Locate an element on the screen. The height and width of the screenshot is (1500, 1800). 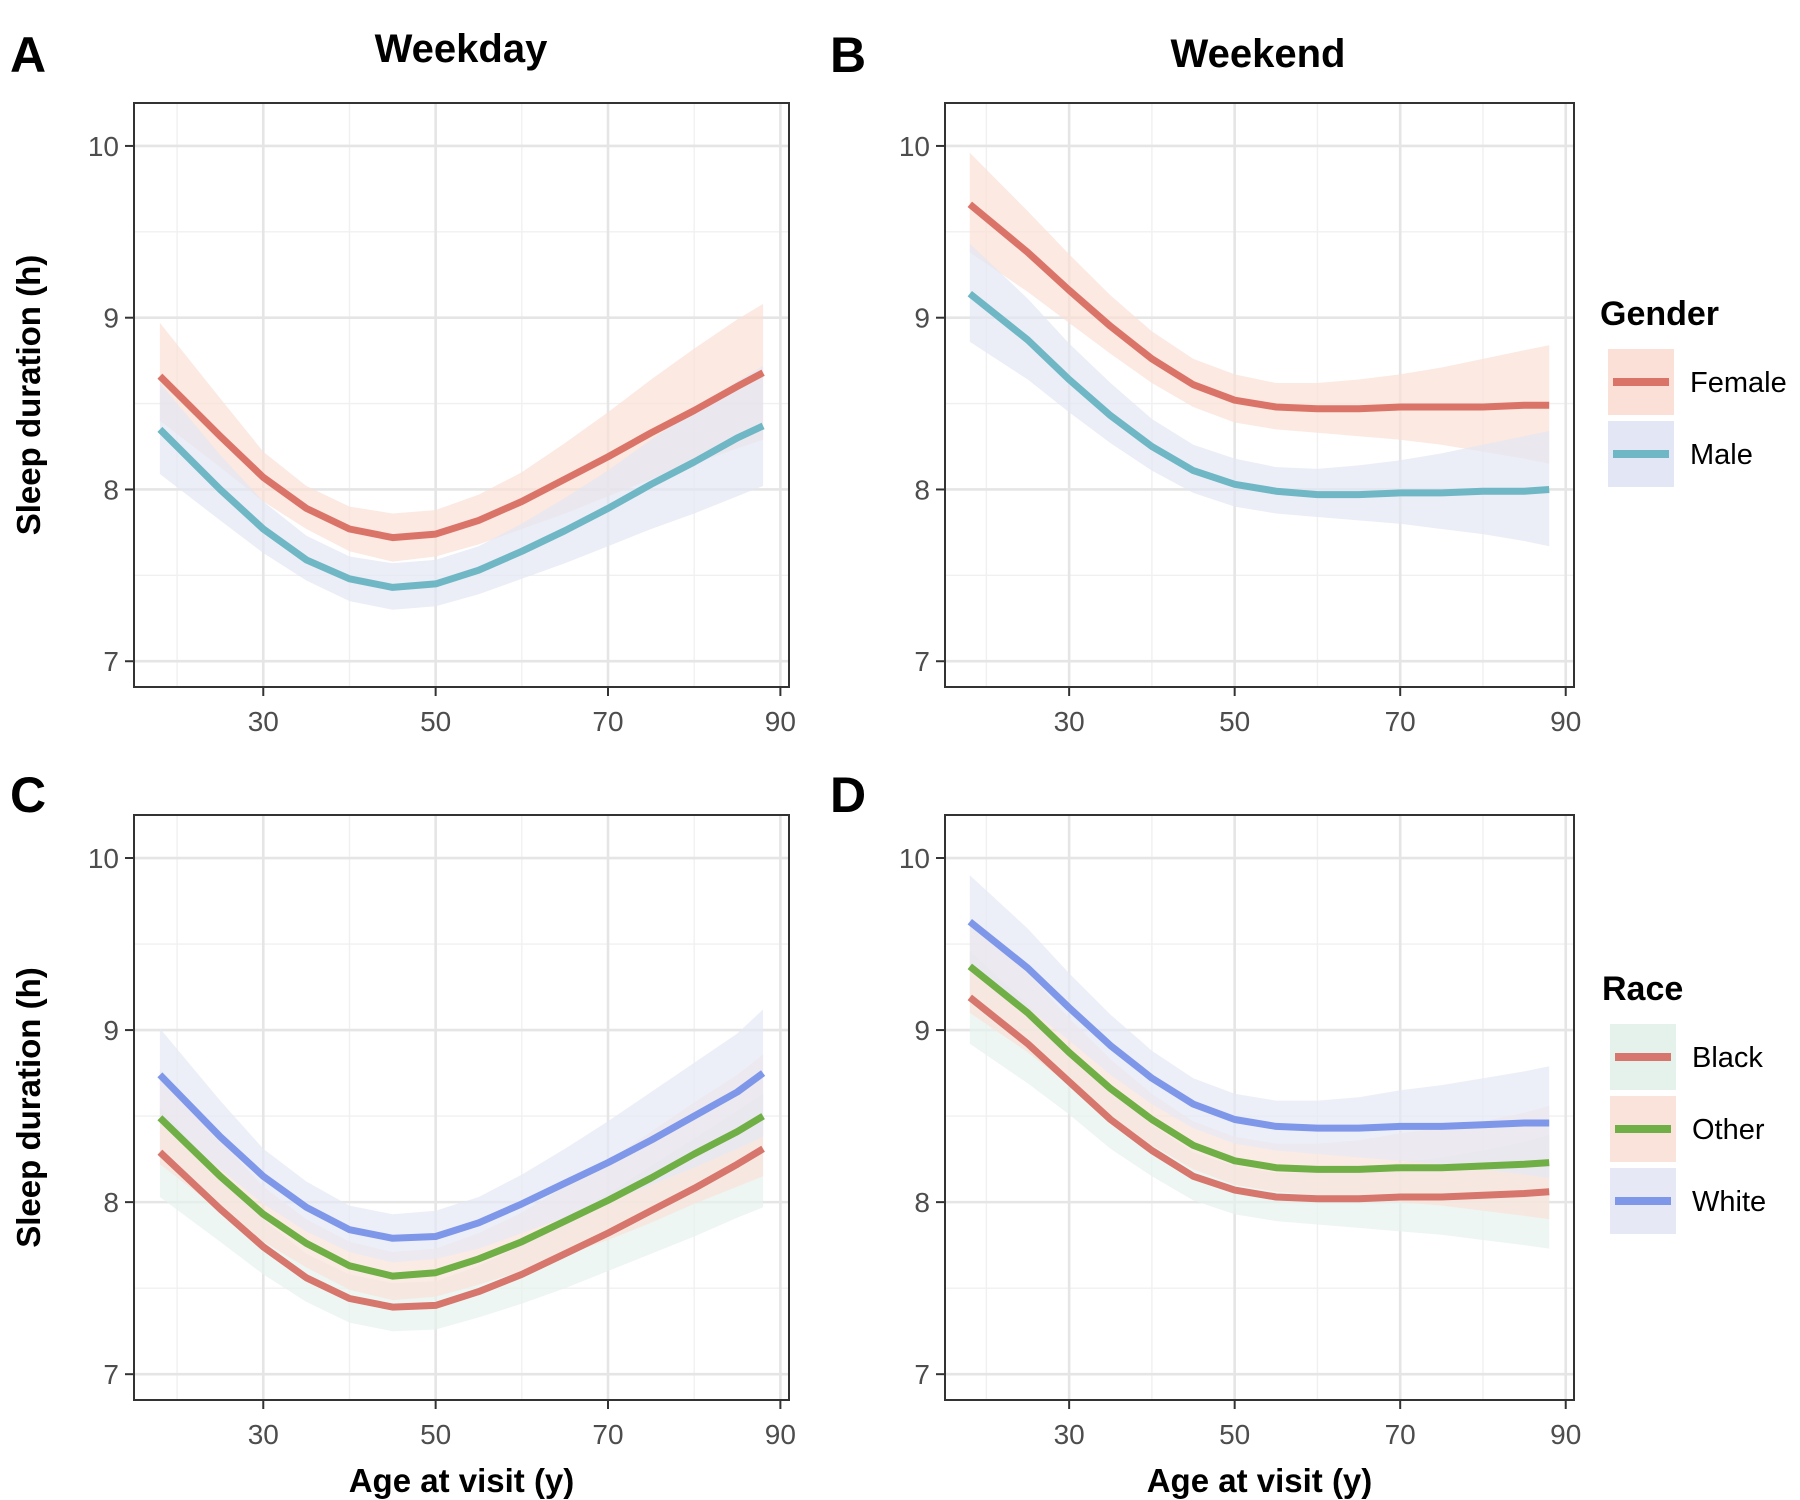
legend-item-female: Female is located at coordinates (1697, 382).